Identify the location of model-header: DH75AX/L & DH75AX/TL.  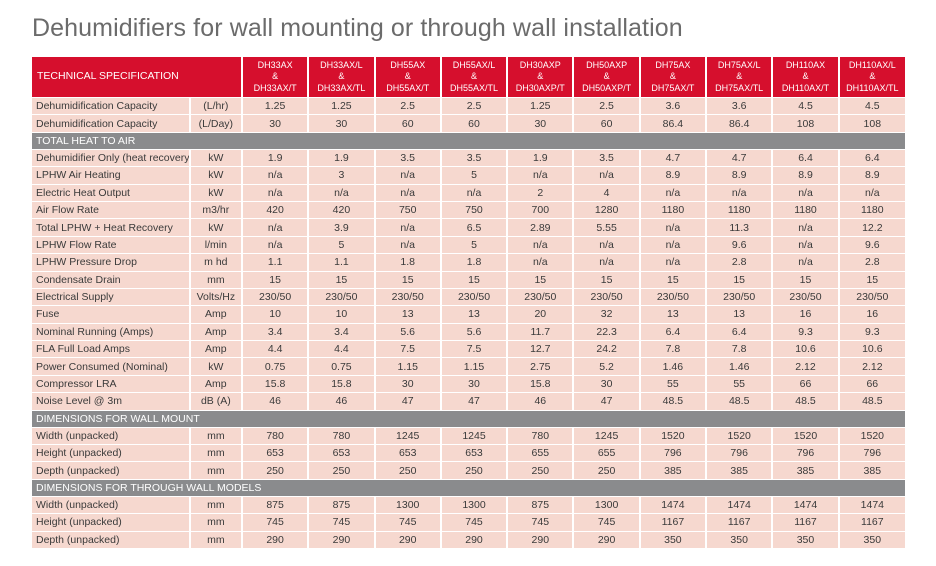
(740, 77).